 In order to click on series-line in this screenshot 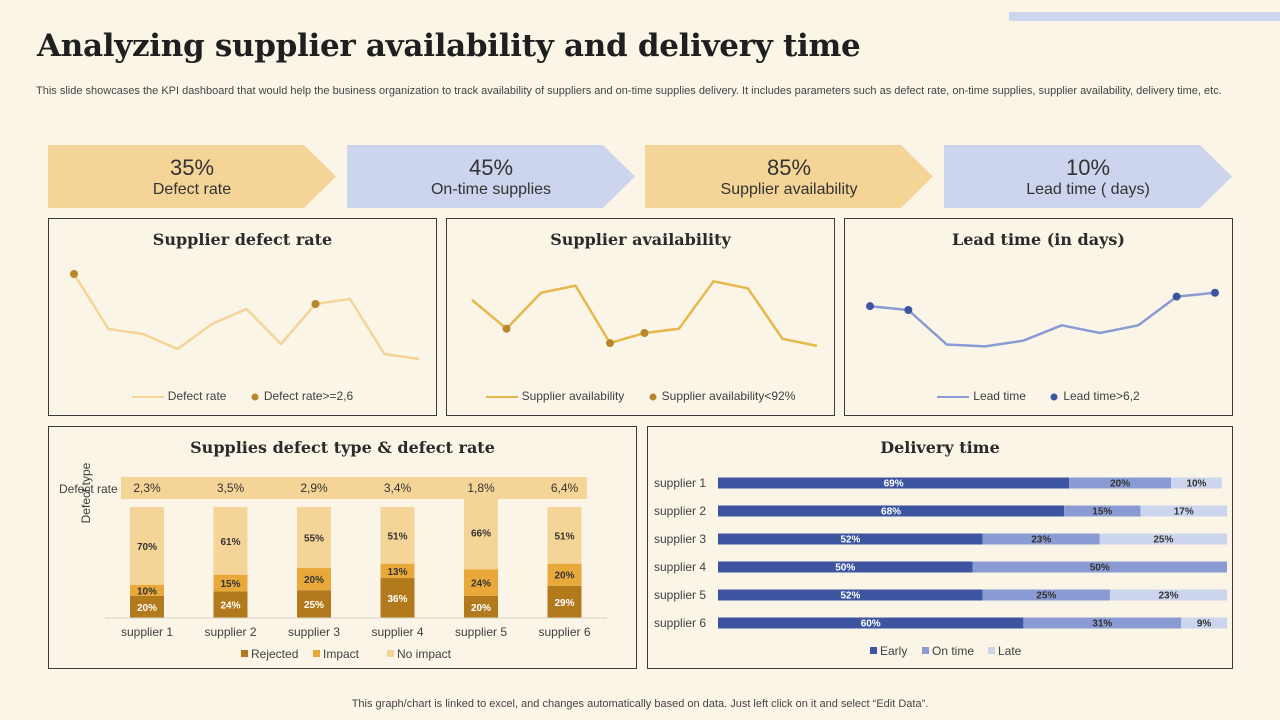, I will do `click(246, 317)`.